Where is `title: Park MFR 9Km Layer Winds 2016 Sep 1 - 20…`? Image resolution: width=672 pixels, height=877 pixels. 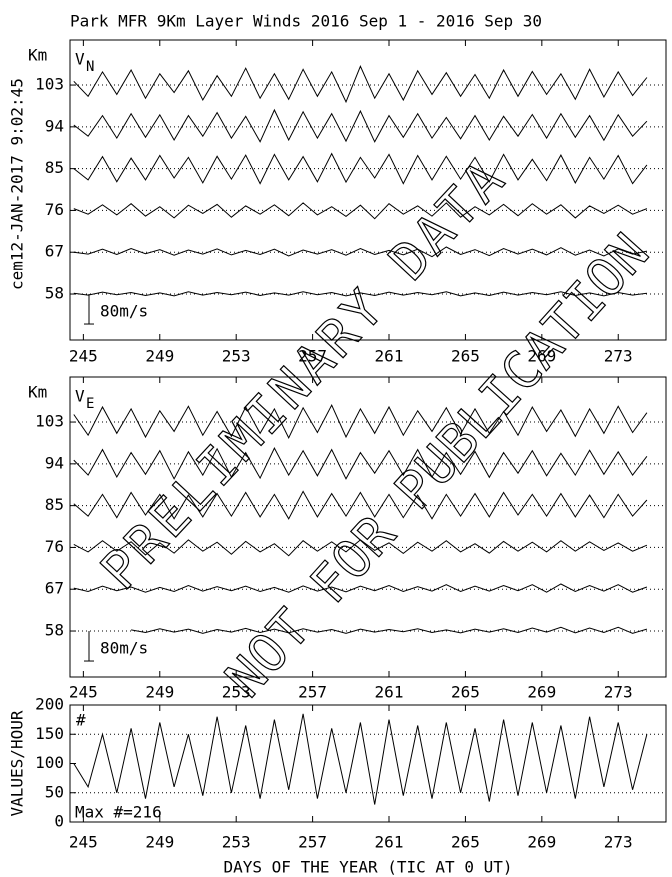 title: Park MFR 9Km Layer Winds 2016 Sep 1 - 20… is located at coordinates (306, 21).